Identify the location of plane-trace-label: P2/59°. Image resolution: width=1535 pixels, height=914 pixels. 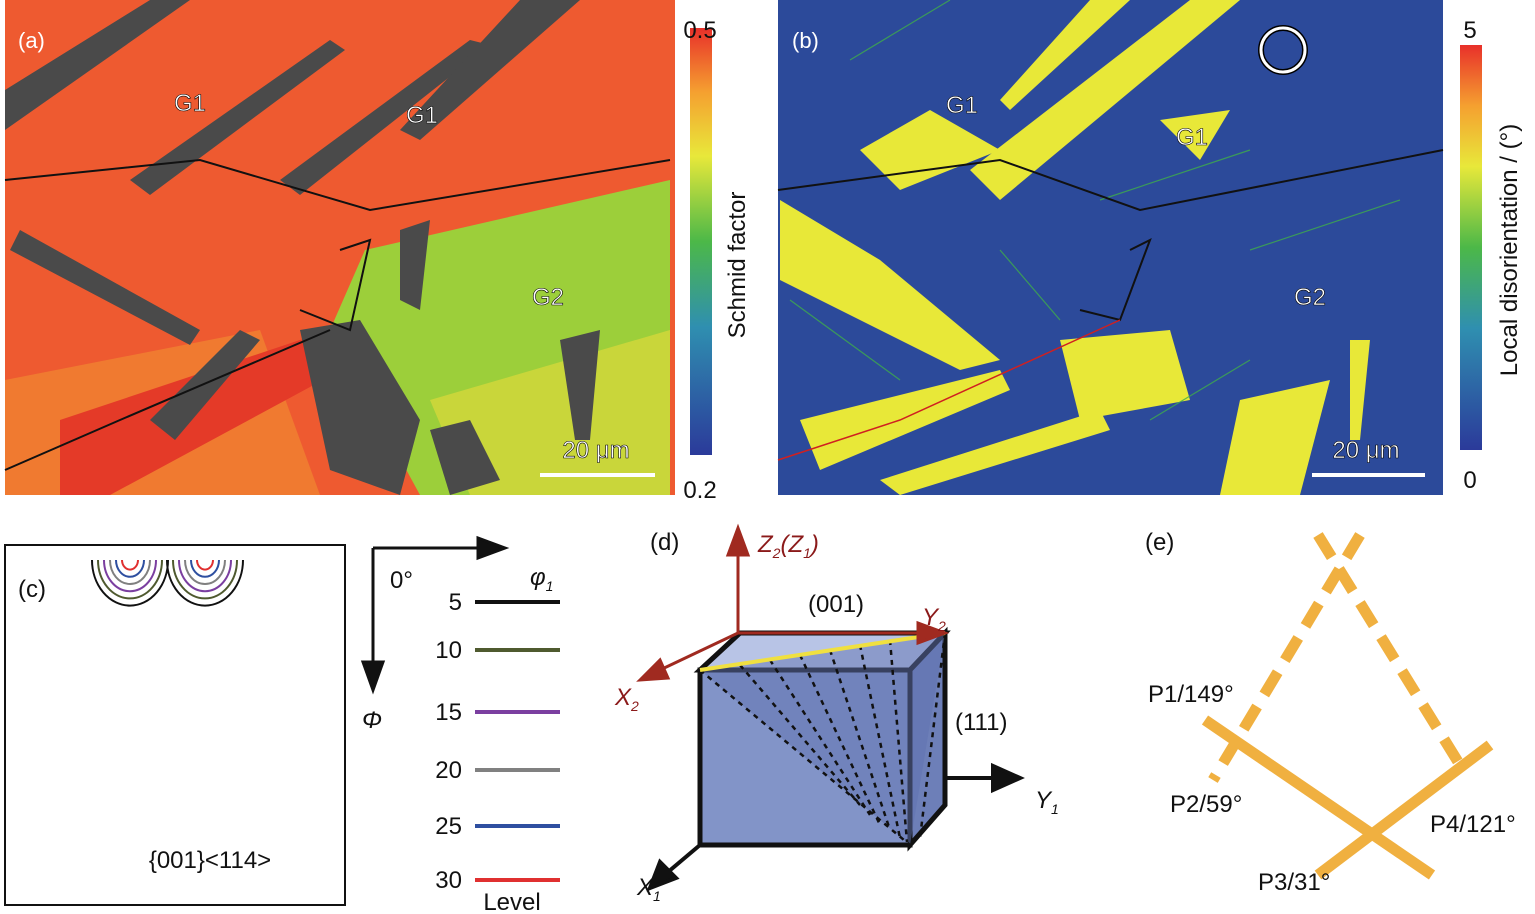
(1206, 804).